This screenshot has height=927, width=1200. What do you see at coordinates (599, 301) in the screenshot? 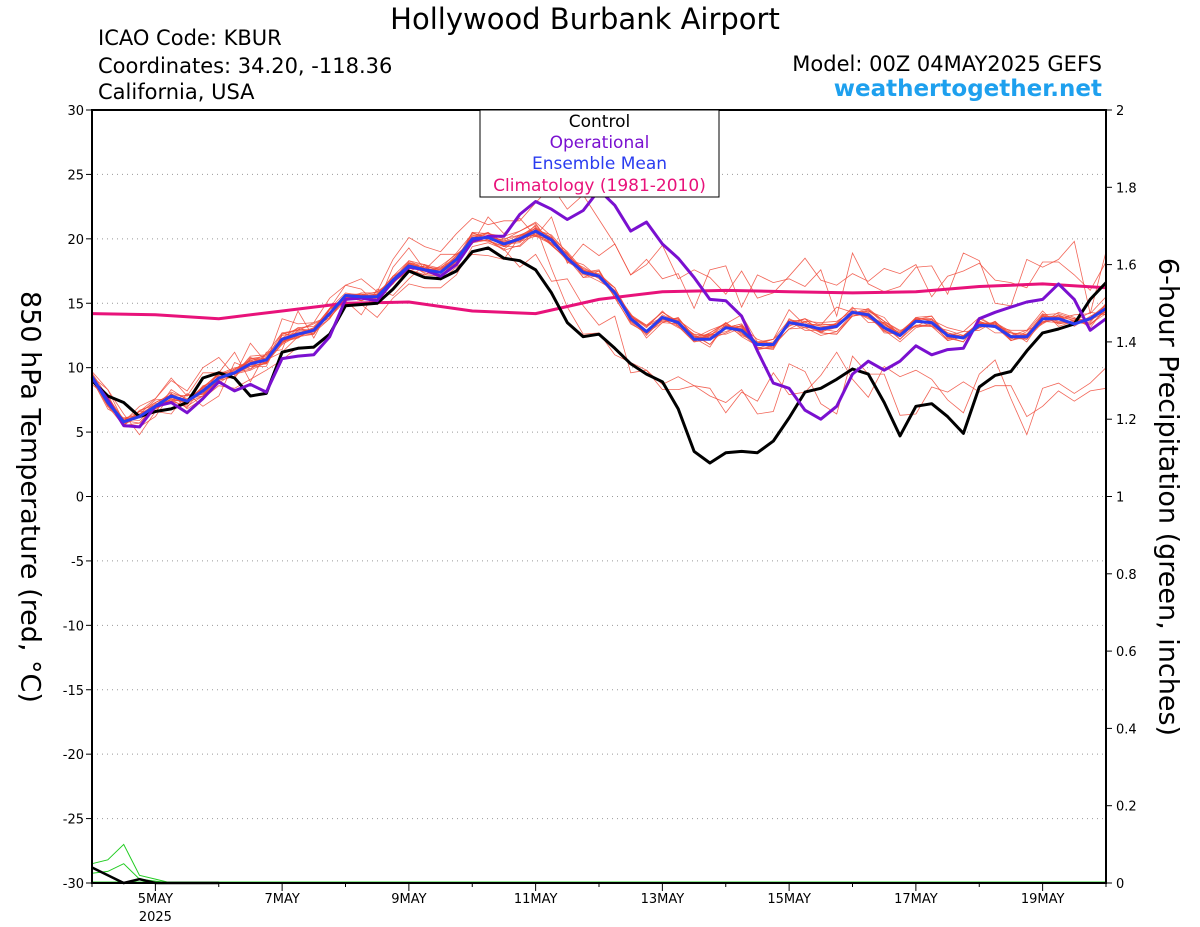
I see `climatology-line` at bounding box center [599, 301].